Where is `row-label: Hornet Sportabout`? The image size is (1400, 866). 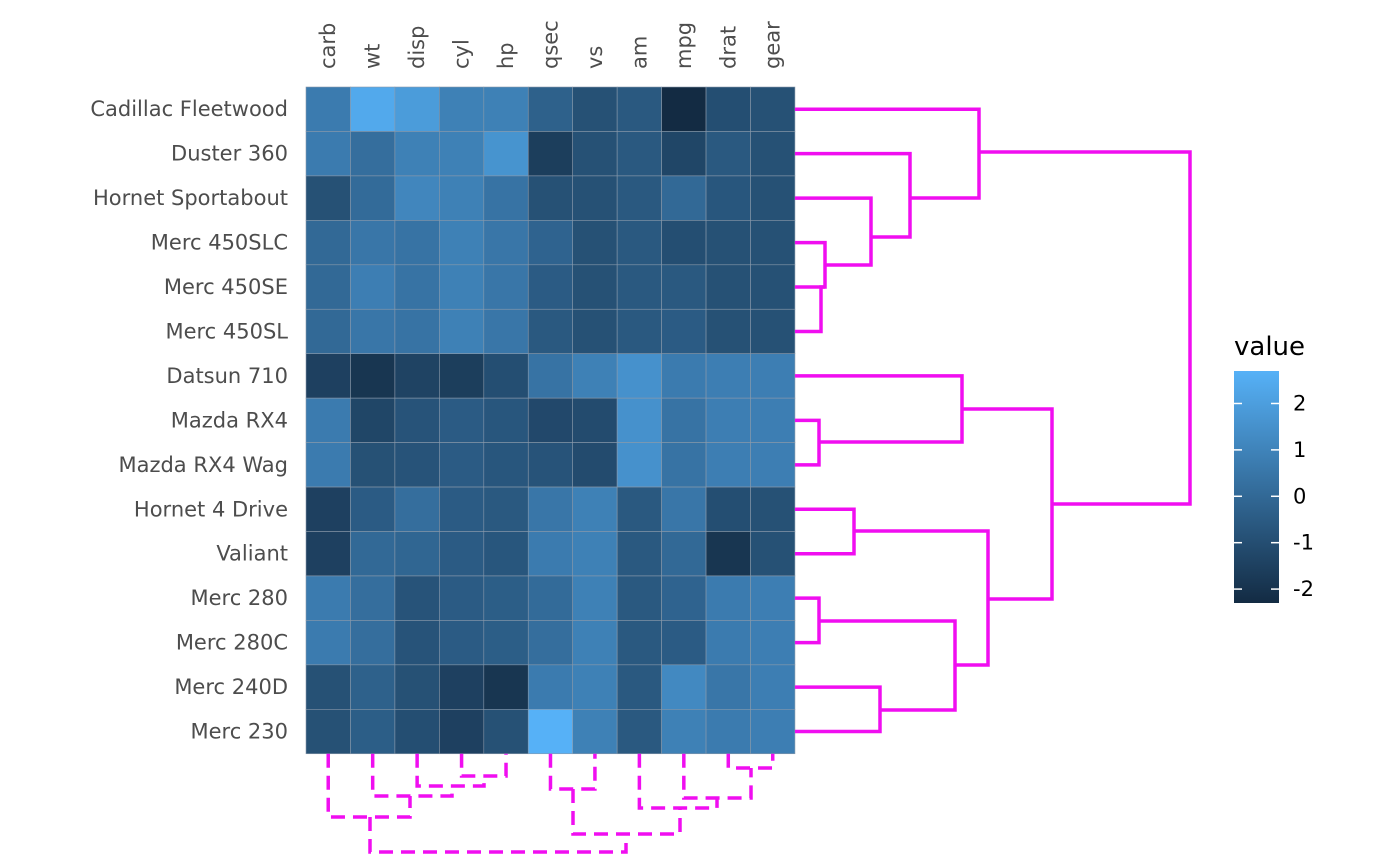
row-label: Hornet Sportabout is located at coordinates (190, 198).